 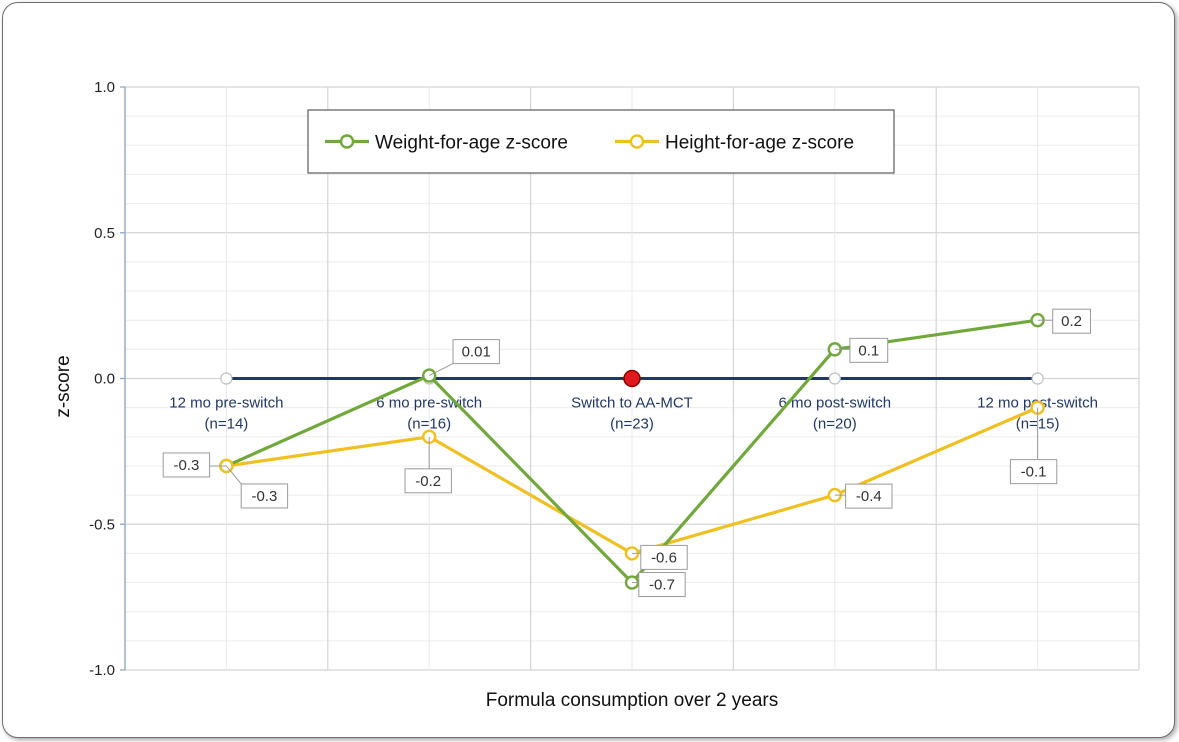 I want to click on data-label: -0.7, so click(x=659, y=585).